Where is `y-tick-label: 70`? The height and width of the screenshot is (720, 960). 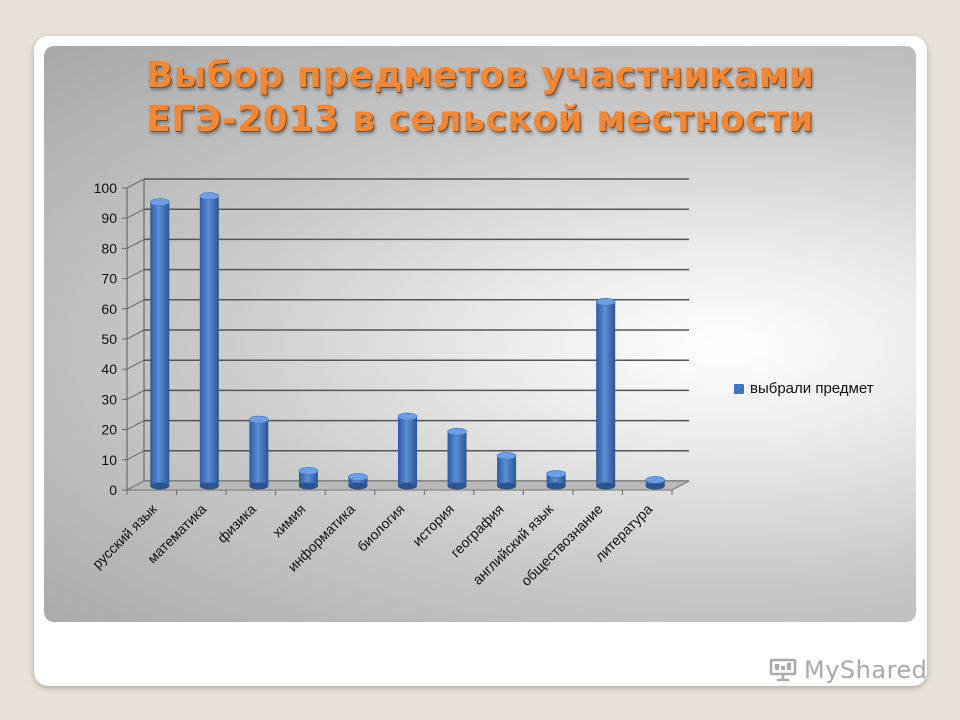 y-tick-label: 70 is located at coordinates (109, 279).